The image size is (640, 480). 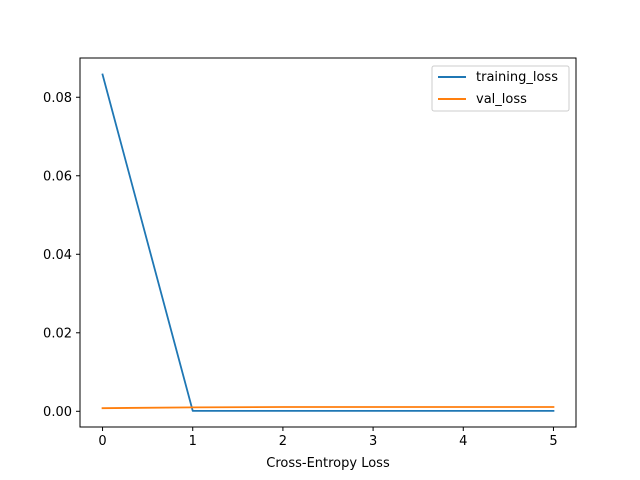 I want to click on legend-label-val-loss: val_loss, so click(x=501, y=99).